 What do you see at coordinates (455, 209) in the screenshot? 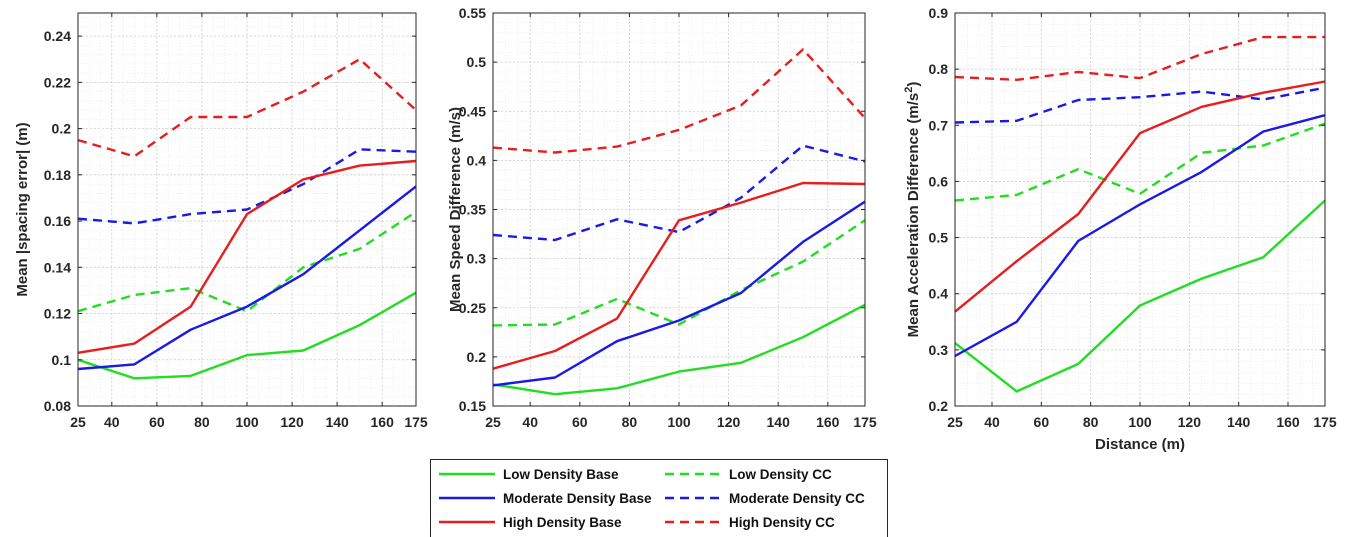
I see `y-axis-label: Mean Speed Difference (m/s)` at bounding box center [455, 209].